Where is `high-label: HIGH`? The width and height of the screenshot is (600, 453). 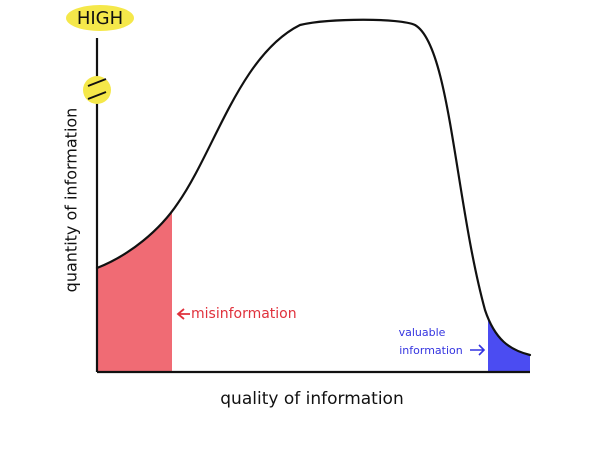
high-label: HIGH is located at coordinates (100, 18).